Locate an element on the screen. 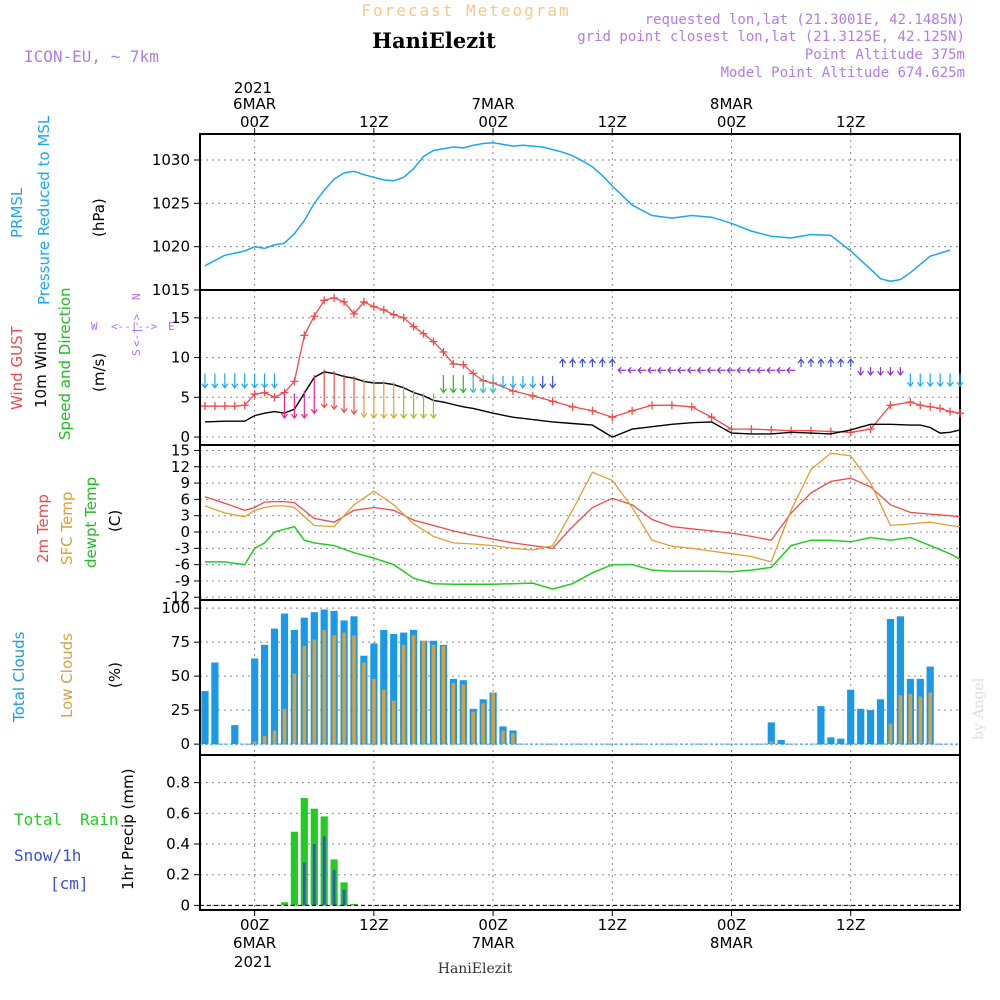  product-title: Forecast Meteogram is located at coordinates (465, 10).